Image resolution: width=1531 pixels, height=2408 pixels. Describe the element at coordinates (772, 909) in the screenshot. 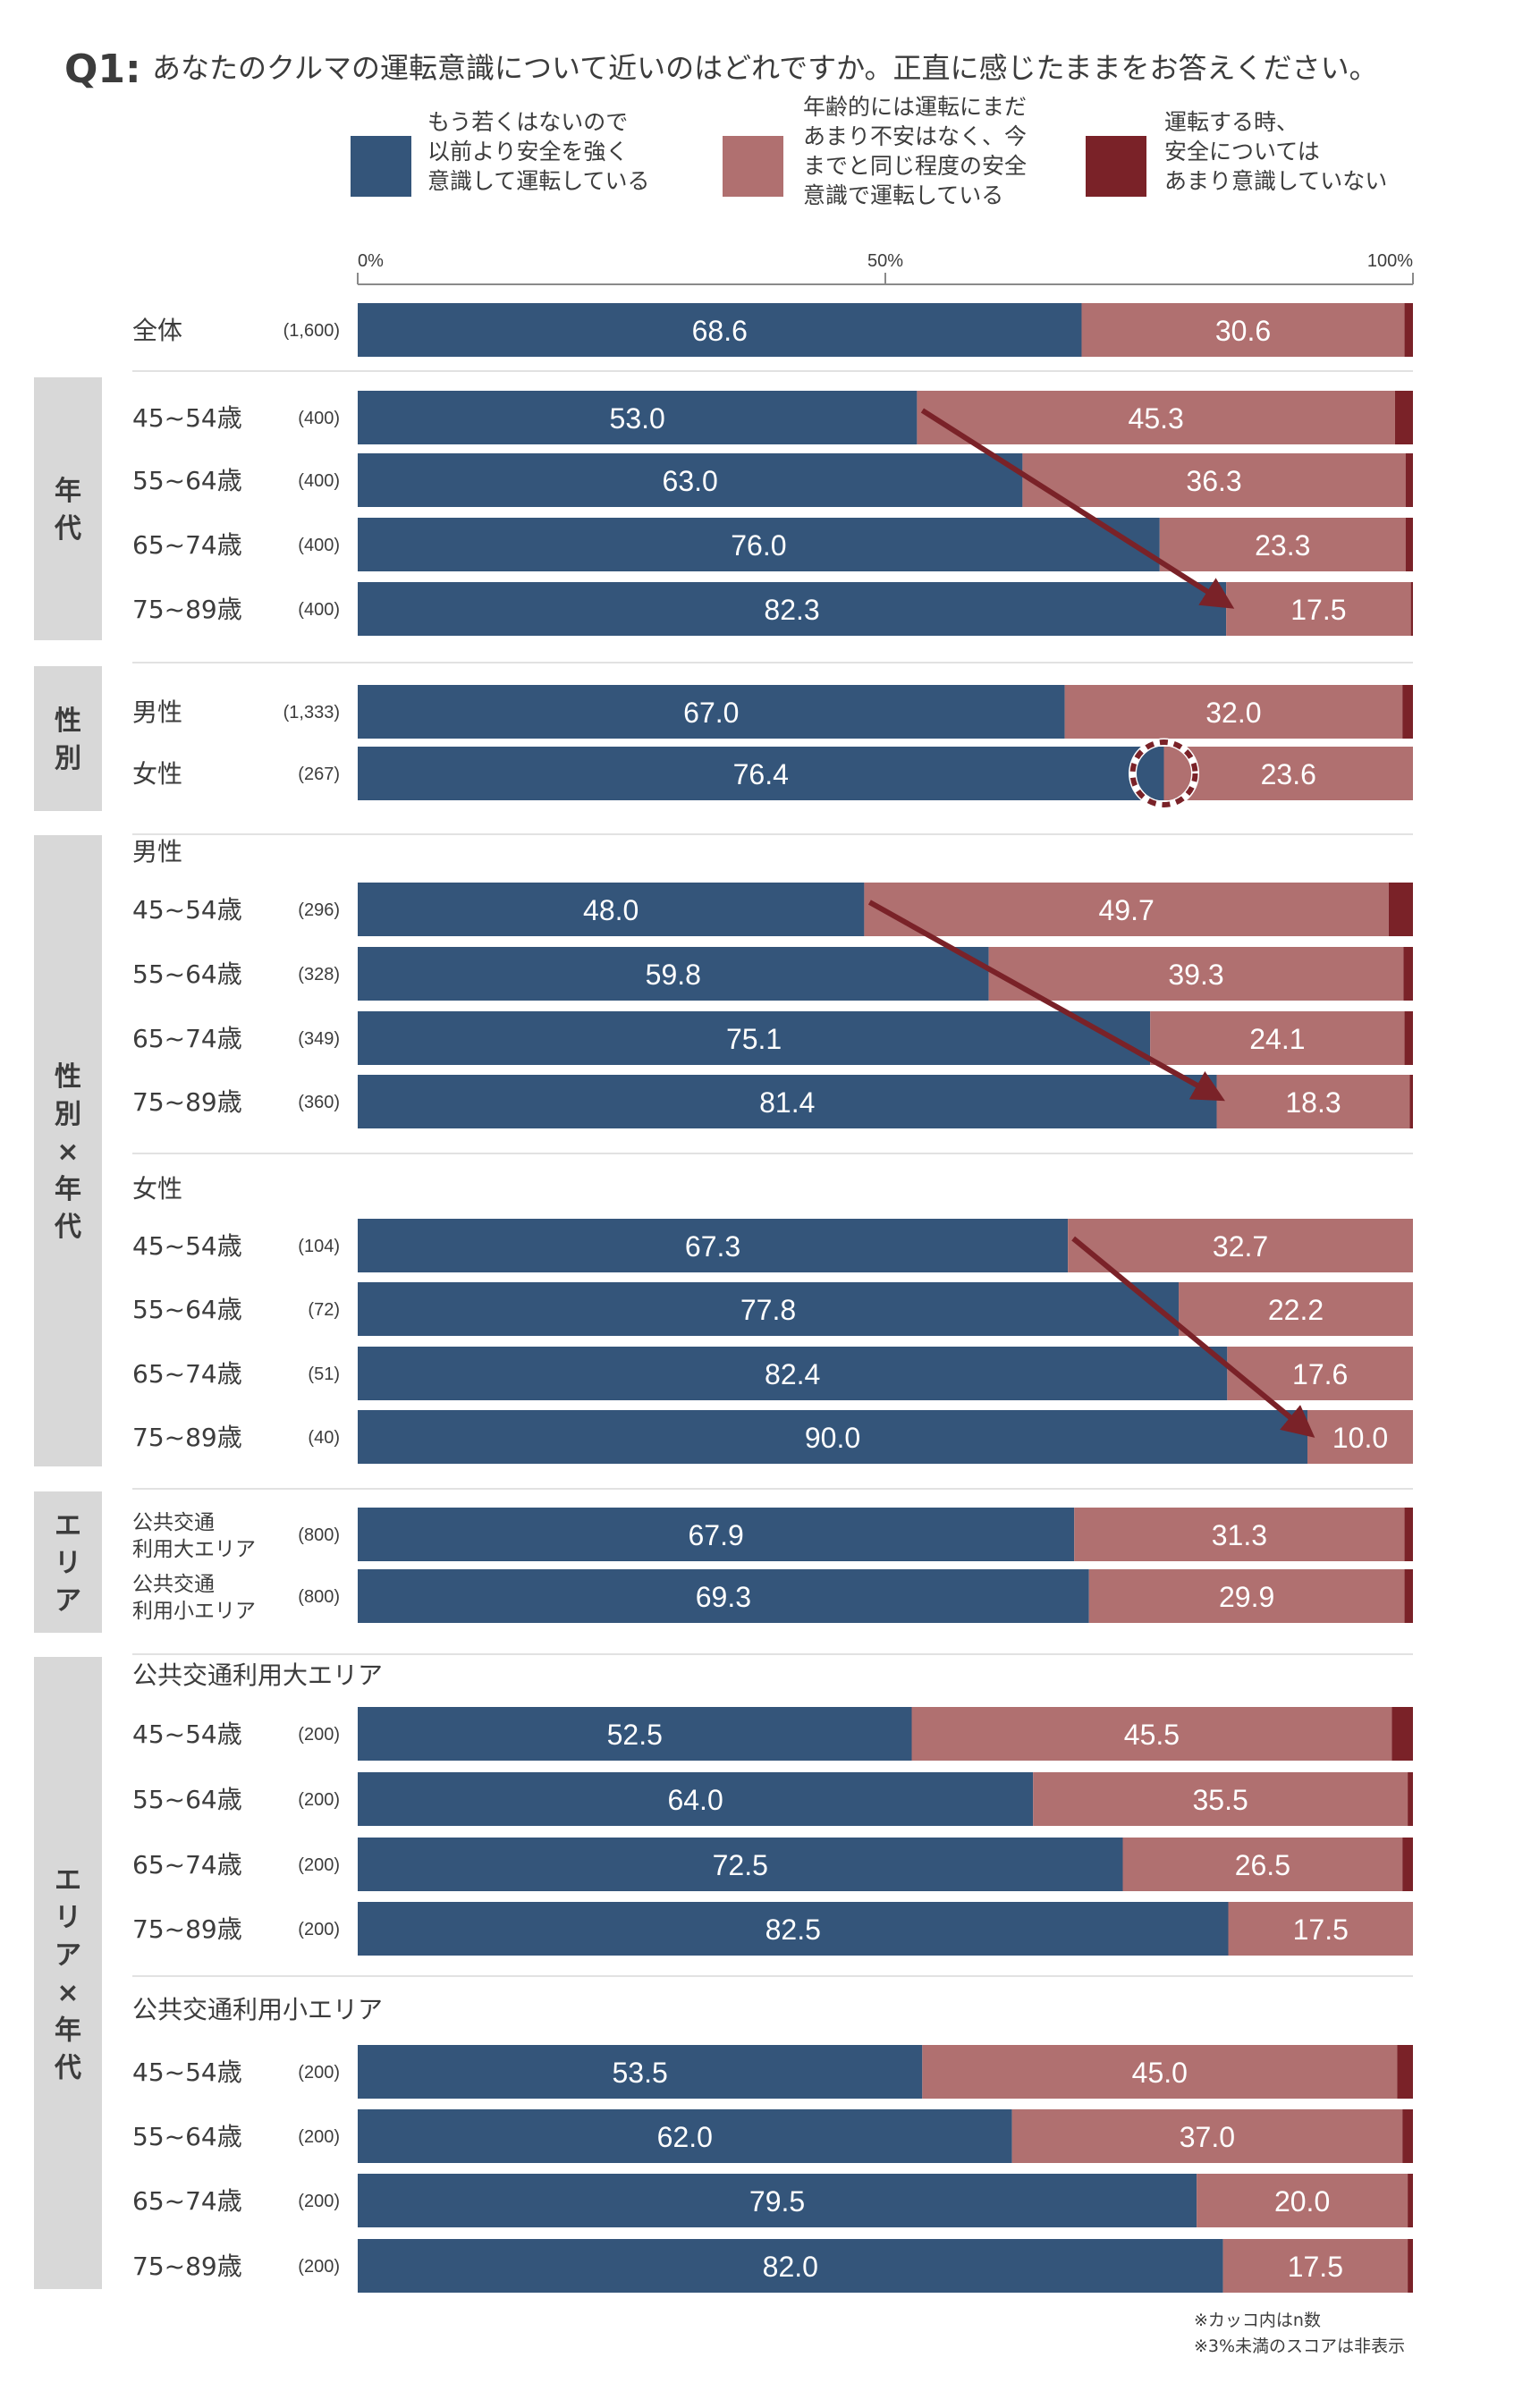

I see `bar-row: 45~54歳 (296) 48.0 49.7` at that location.